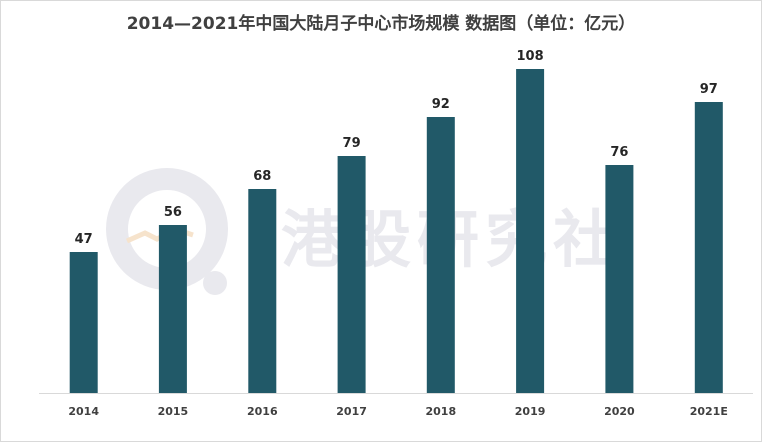  Describe the element at coordinates (709, 411) in the screenshot. I see `x-tick-label-2021E: 2021E` at that location.